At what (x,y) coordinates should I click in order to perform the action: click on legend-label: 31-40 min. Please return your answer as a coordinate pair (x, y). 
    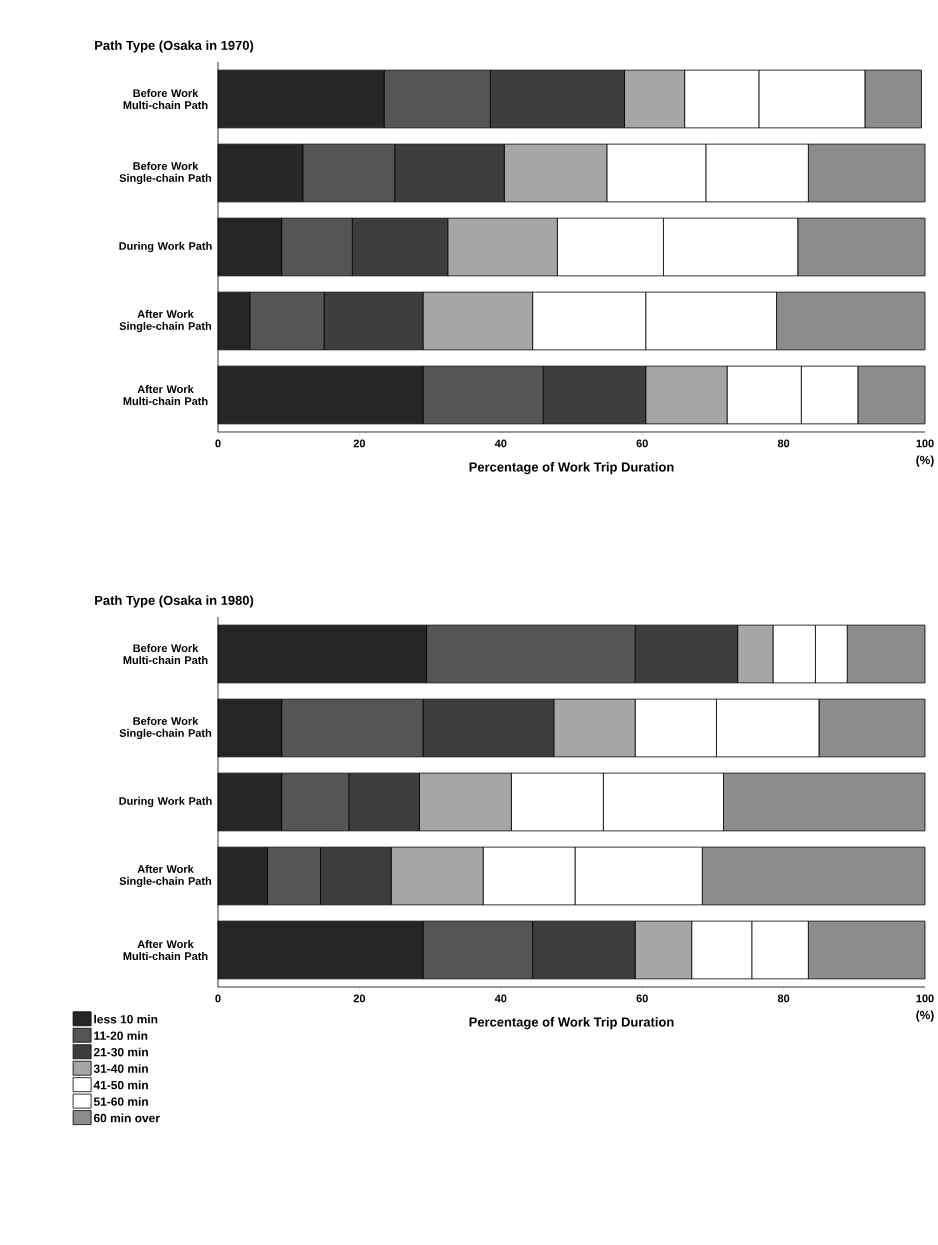
    Looking at the image, I should click on (121, 1068).